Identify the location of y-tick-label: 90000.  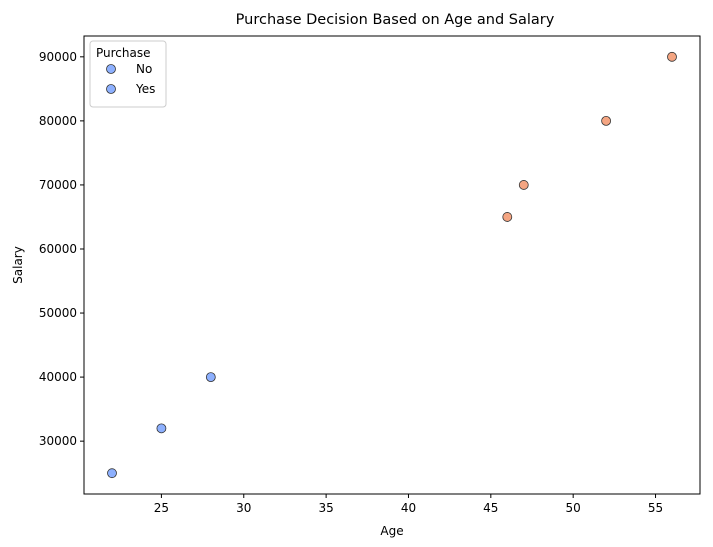
(58, 57).